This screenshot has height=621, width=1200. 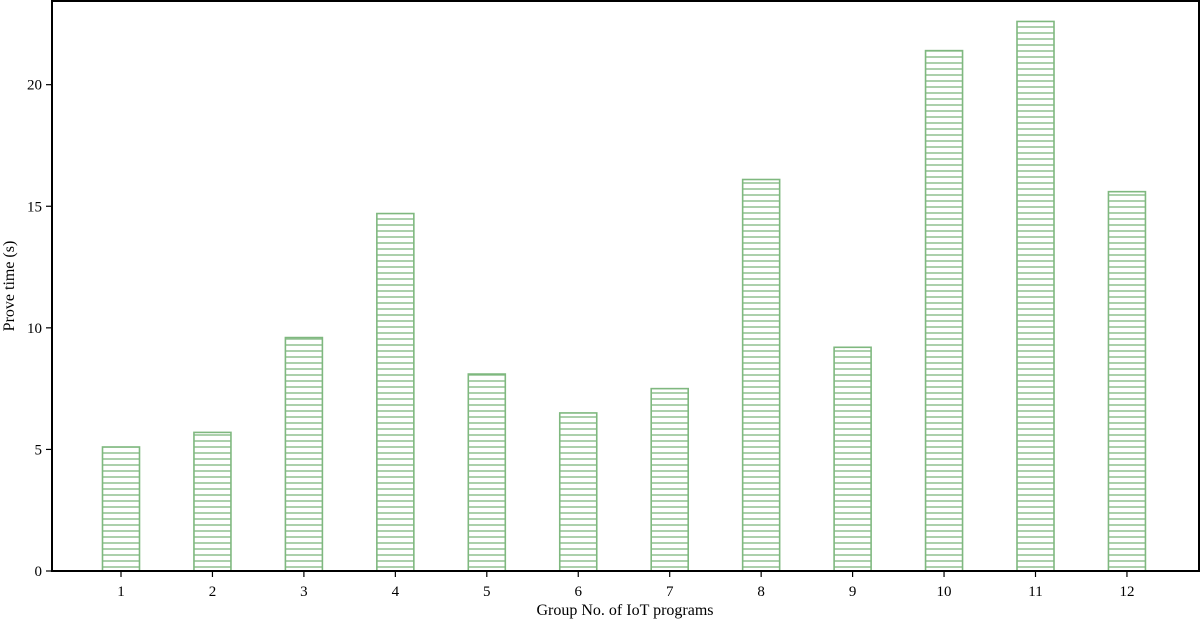 I want to click on x-tick-label-4: 4, so click(x=396, y=592).